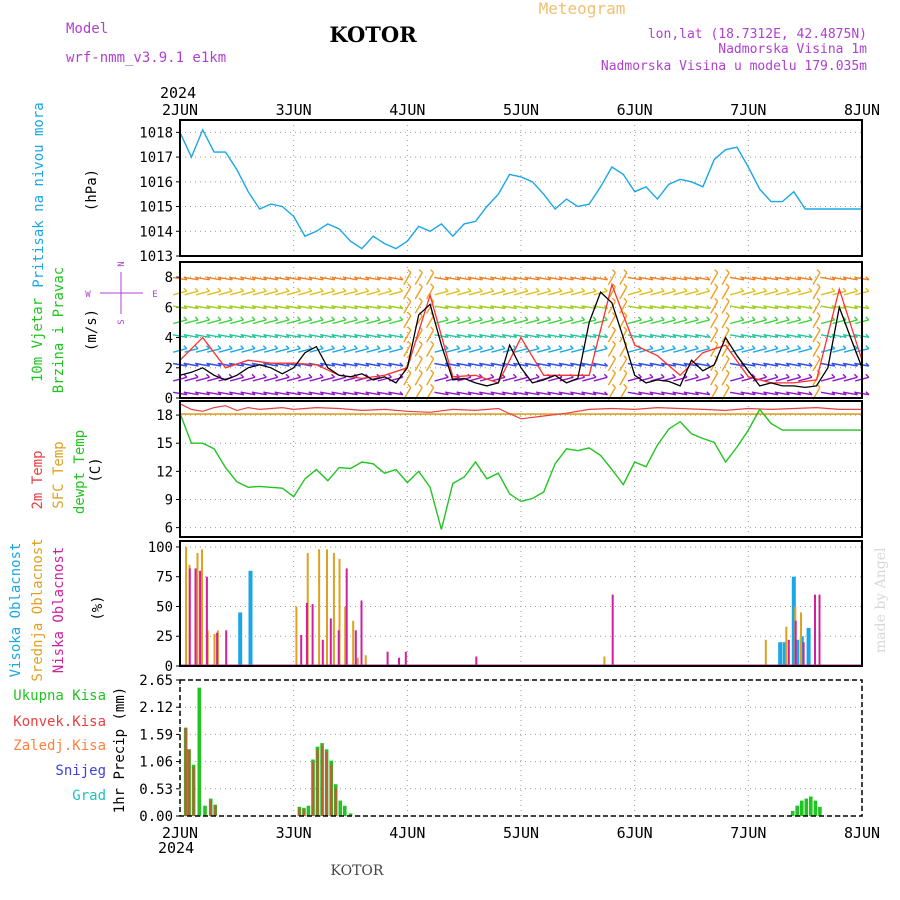 This screenshot has height=900, width=900. I want to click on cloud-side-label-mid: Srednja Oblacnost, so click(38, 609).